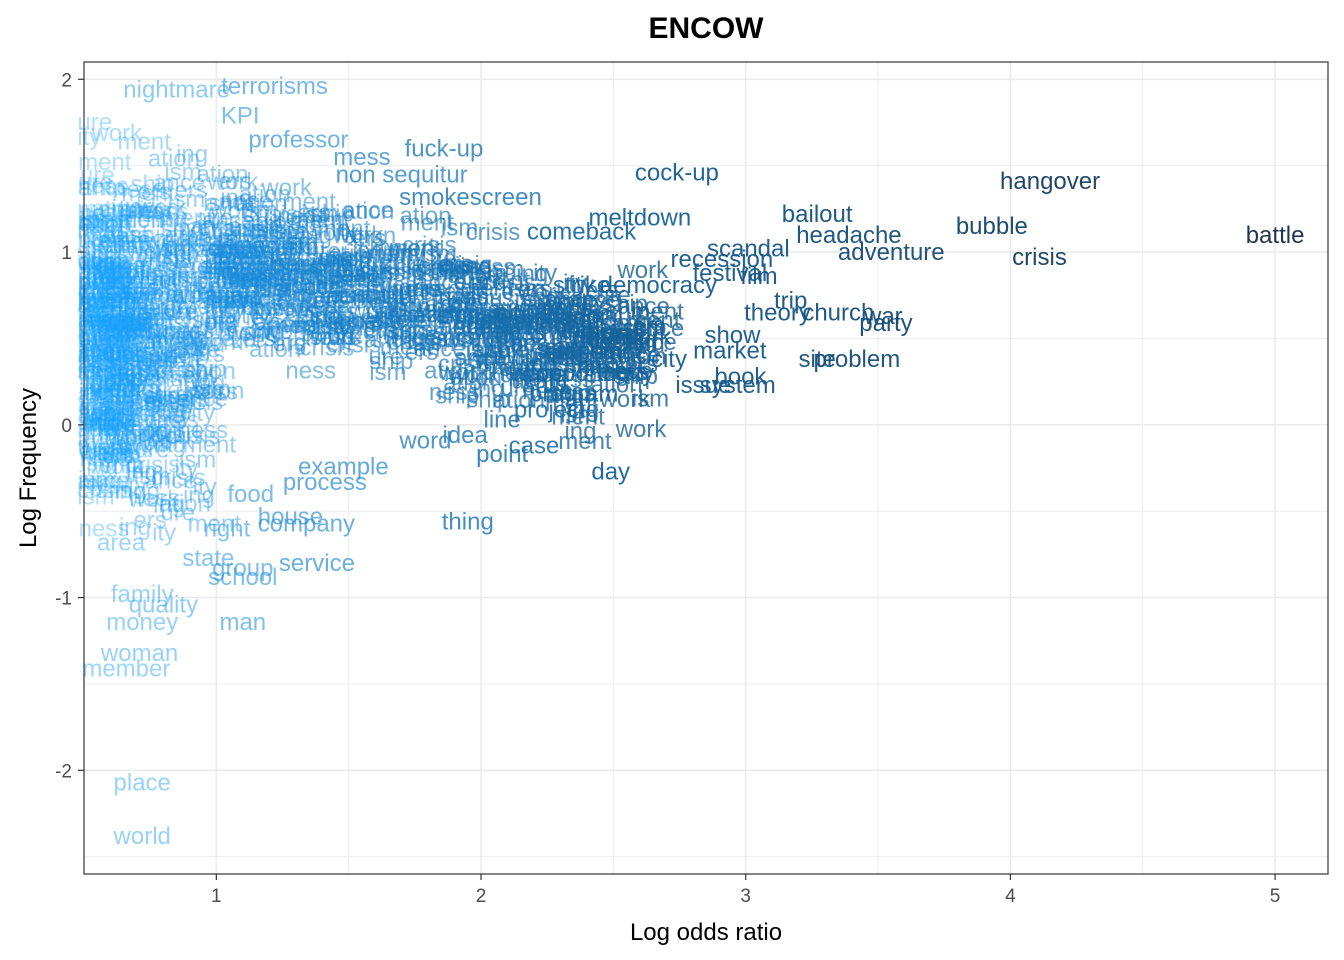 The image size is (1344, 960). What do you see at coordinates (707, 28) in the screenshot?
I see `chart-title: ENCOW` at bounding box center [707, 28].